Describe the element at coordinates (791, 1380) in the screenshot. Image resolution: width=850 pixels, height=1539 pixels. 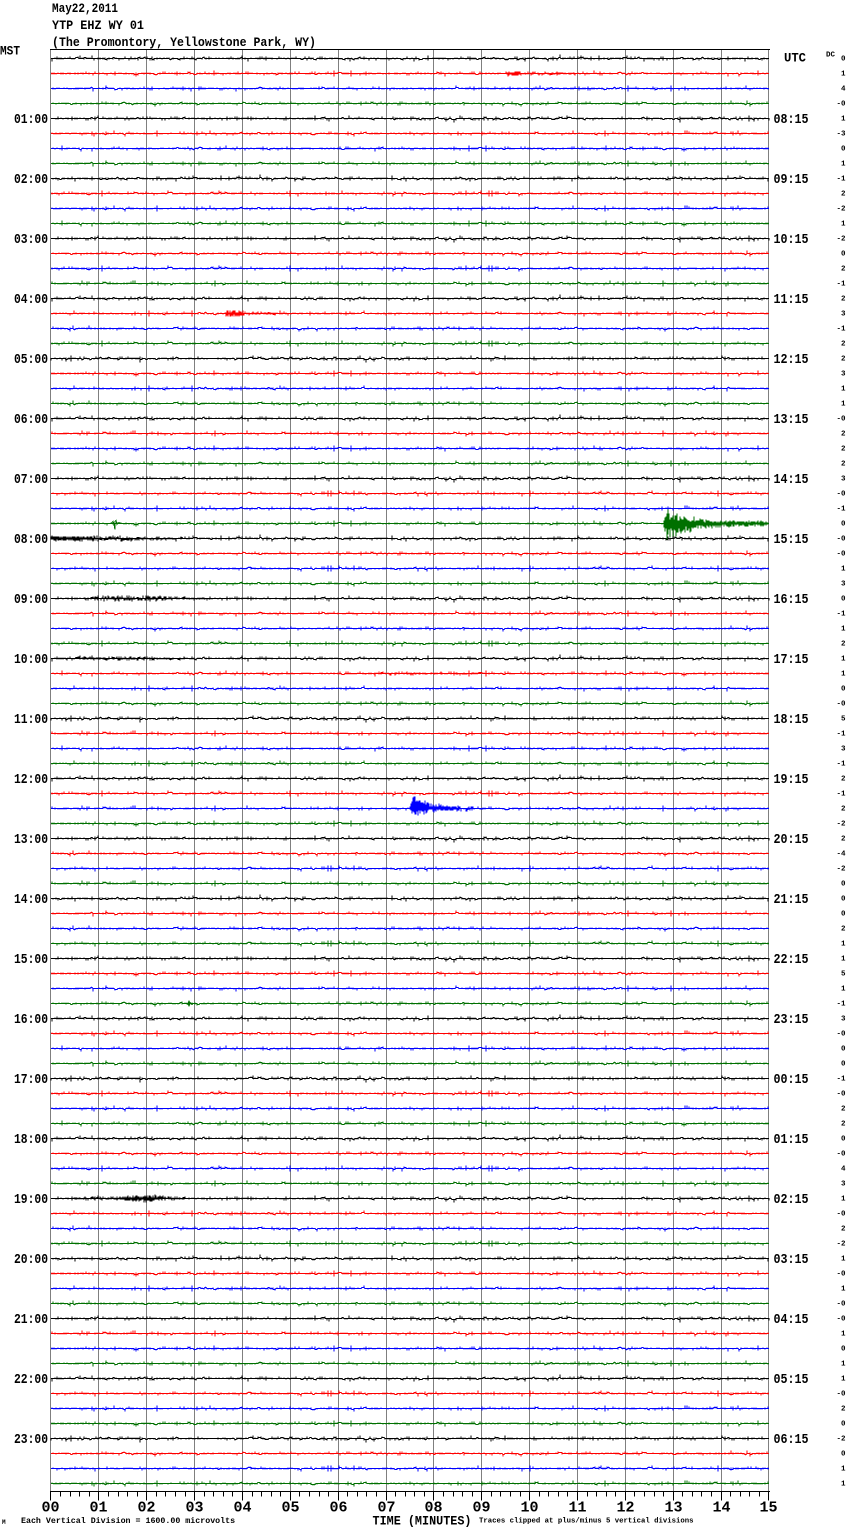
I see `svg-text: 05:15` at that location.